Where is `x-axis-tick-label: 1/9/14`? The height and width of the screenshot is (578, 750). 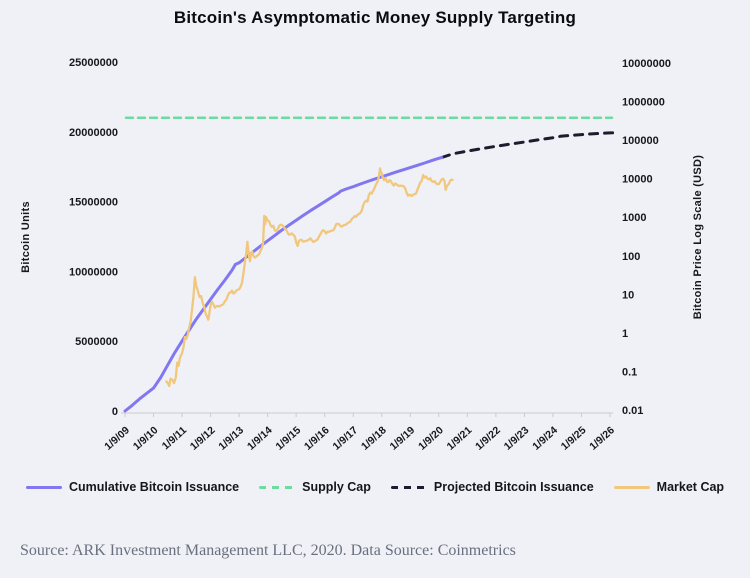
x-axis-tick-label: 1/9/14 is located at coordinates (260, 438).